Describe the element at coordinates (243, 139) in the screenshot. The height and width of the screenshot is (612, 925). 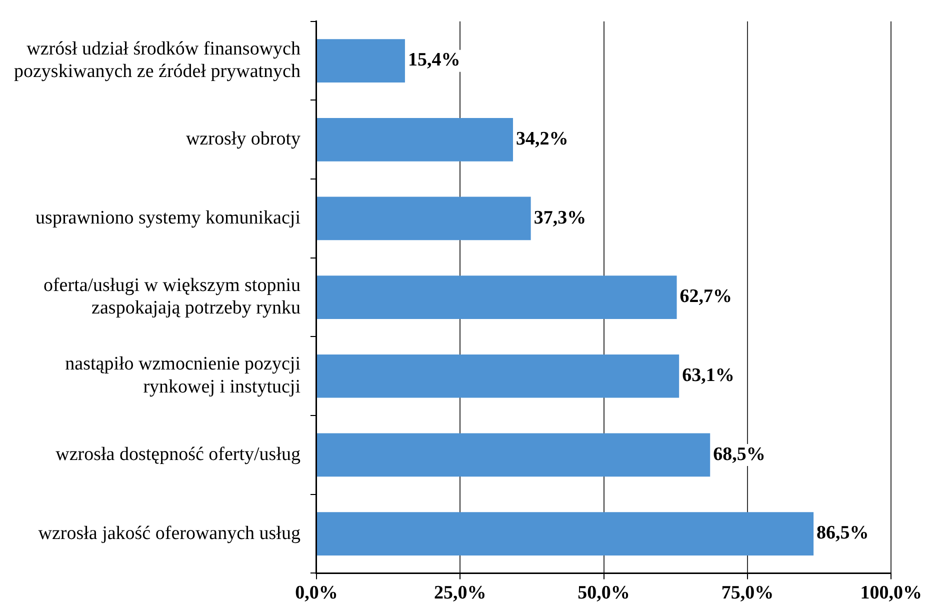
I see `y-tick-label: wzrosły obroty` at that location.